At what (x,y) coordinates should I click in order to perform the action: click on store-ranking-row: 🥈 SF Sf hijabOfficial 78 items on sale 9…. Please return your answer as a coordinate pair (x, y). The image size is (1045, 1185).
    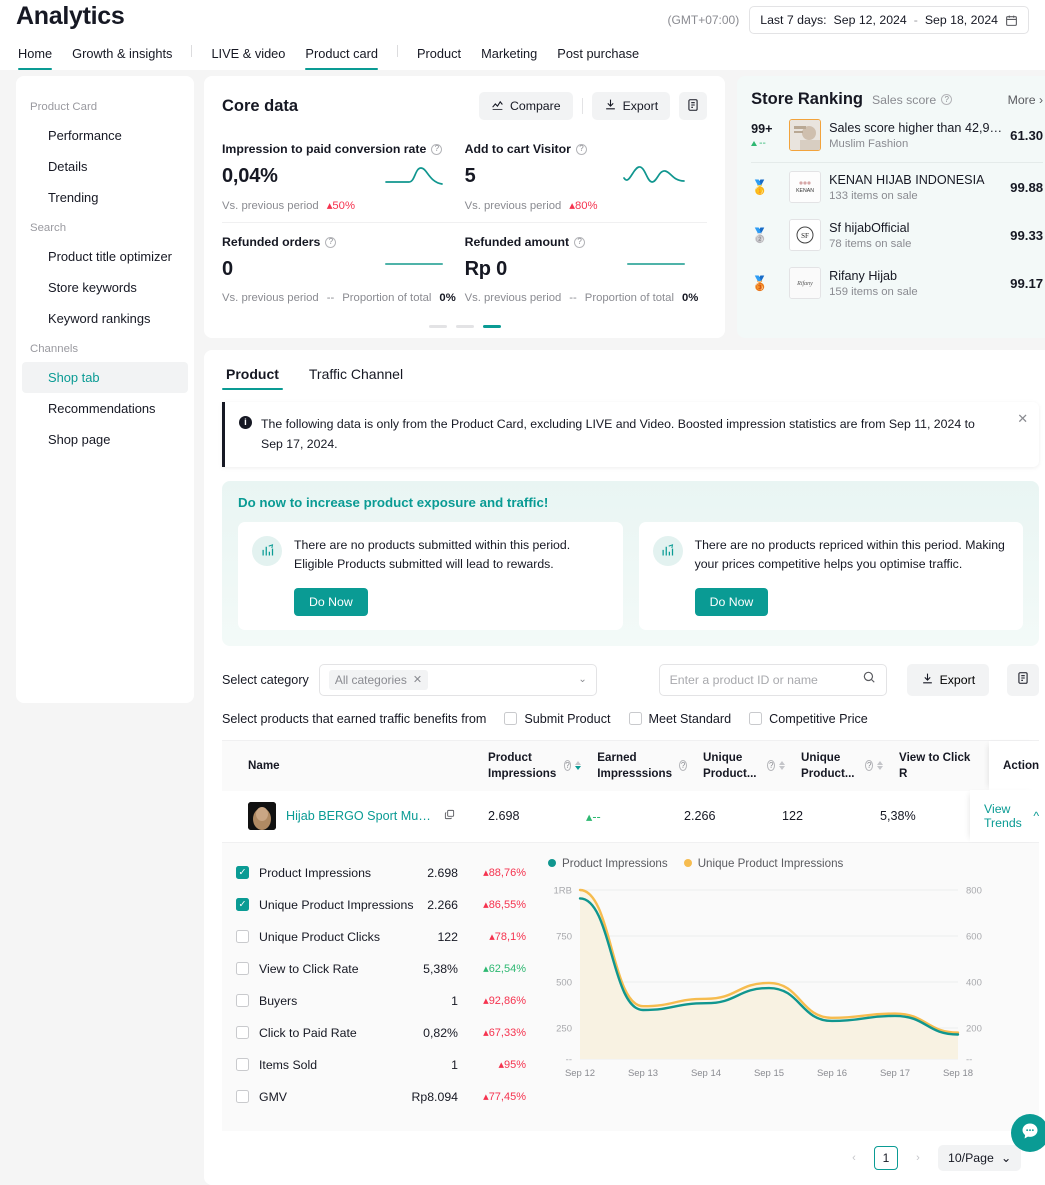
    Looking at the image, I should click on (897, 235).